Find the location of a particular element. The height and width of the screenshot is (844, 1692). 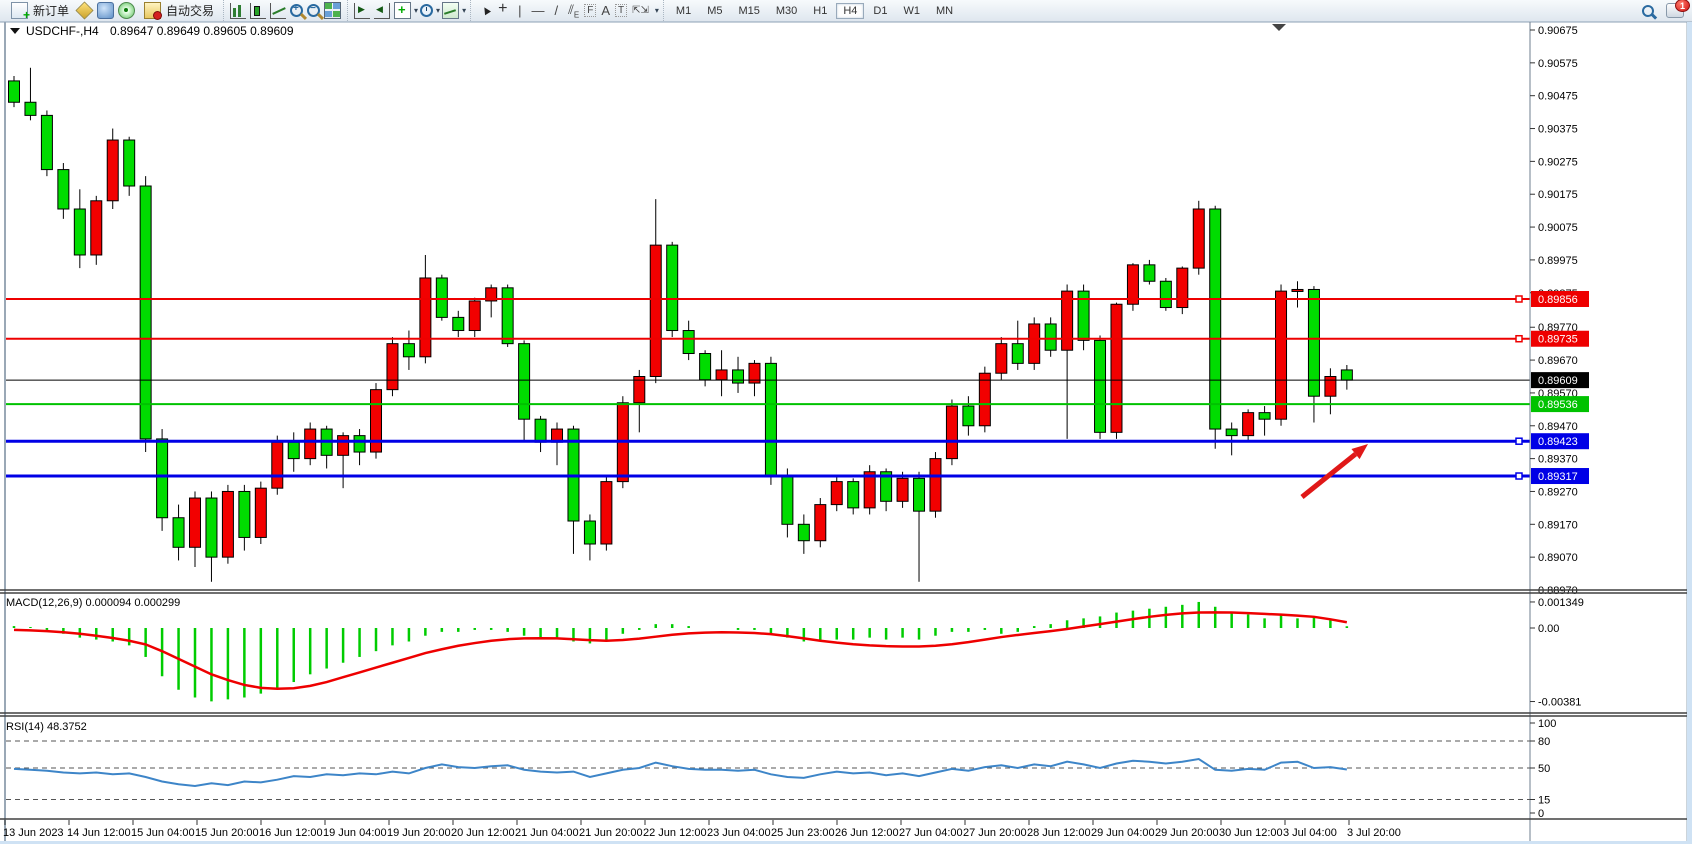

timeframe-button-m5: M5 is located at coordinates (714, 11).